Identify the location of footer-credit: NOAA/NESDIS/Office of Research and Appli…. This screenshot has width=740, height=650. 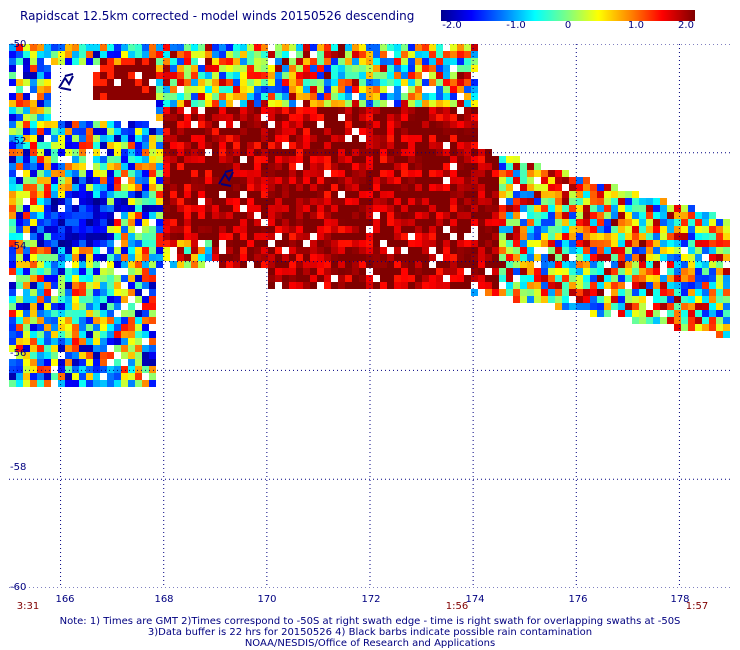
(370, 643).